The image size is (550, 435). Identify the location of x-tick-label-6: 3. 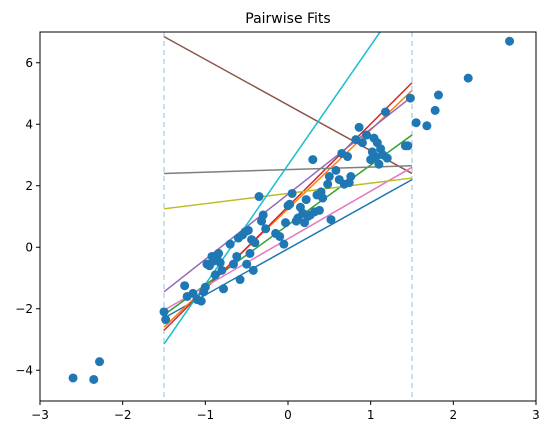
(536, 415).